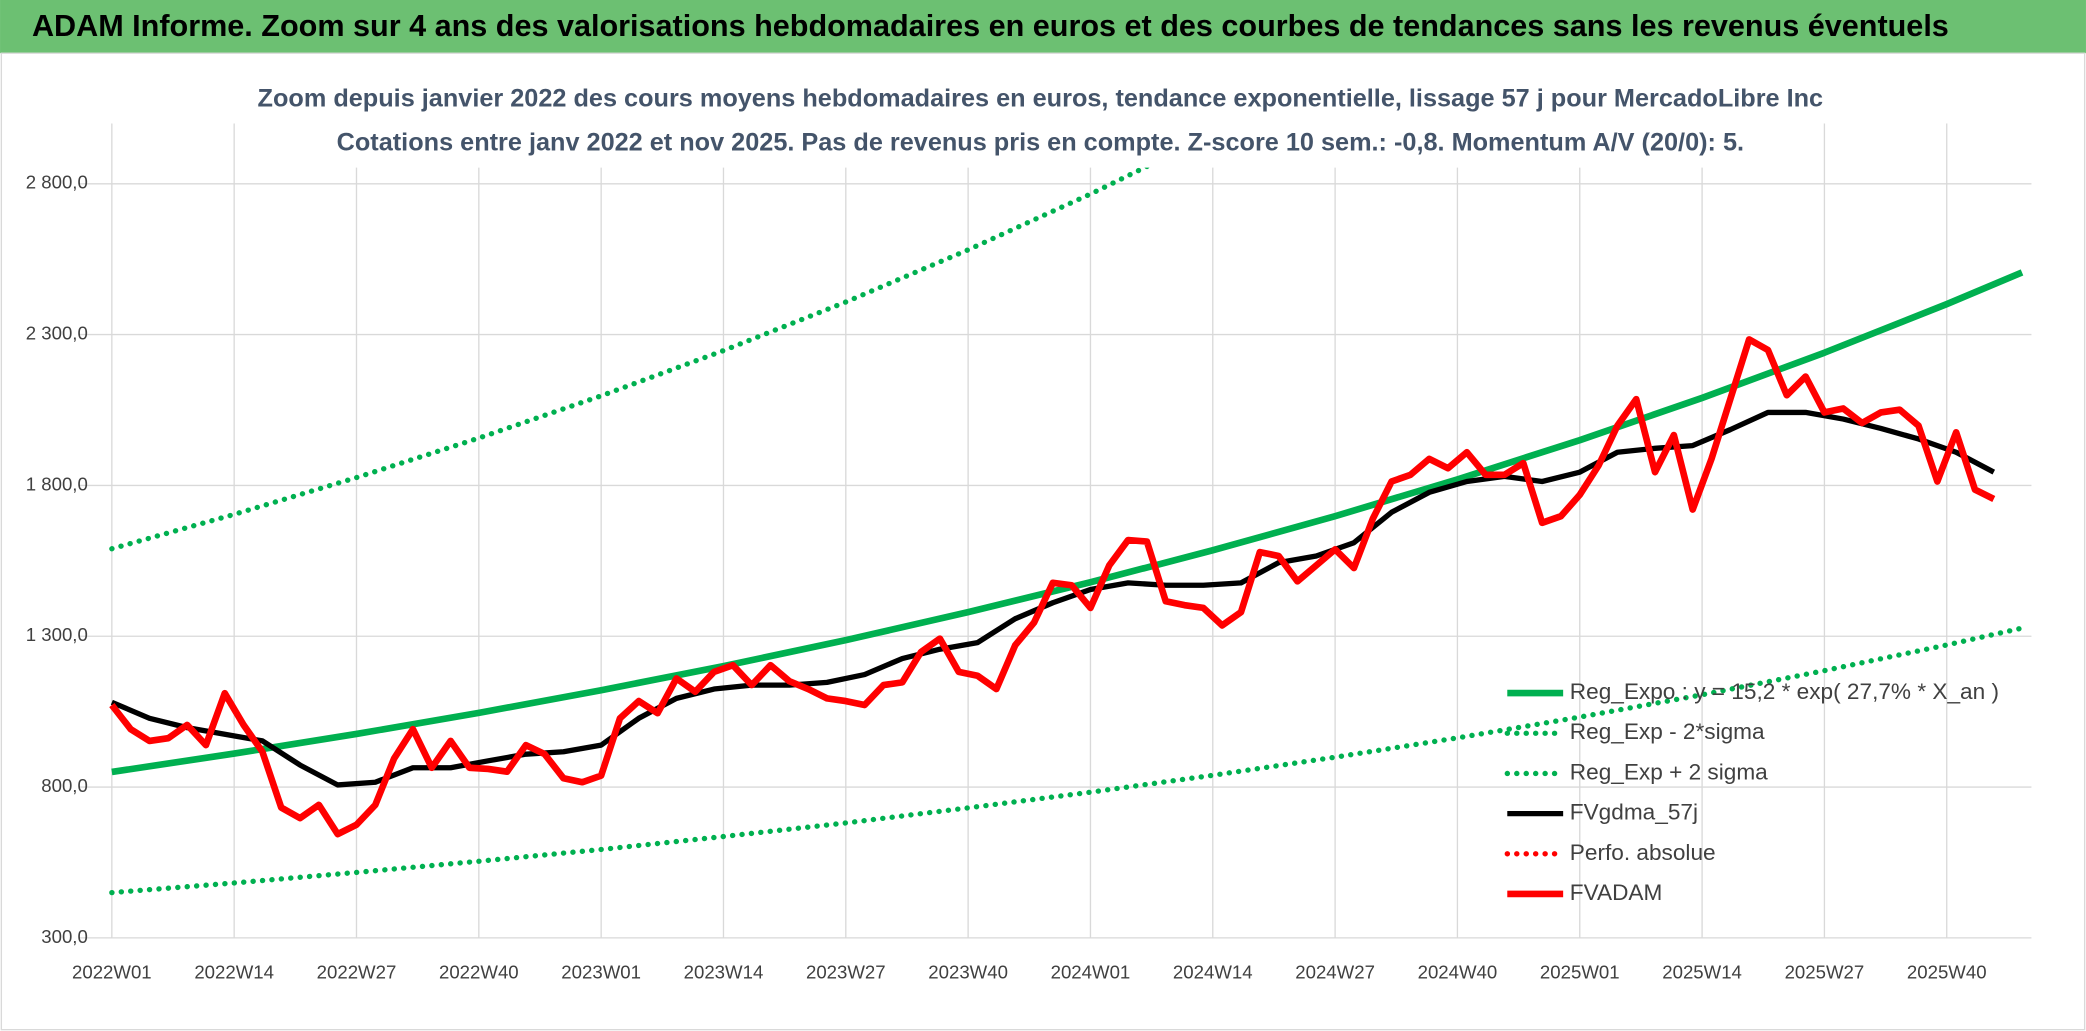 The height and width of the screenshot is (1031, 2086). I want to click on x-tick-label: 2025W27, so click(1825, 972).